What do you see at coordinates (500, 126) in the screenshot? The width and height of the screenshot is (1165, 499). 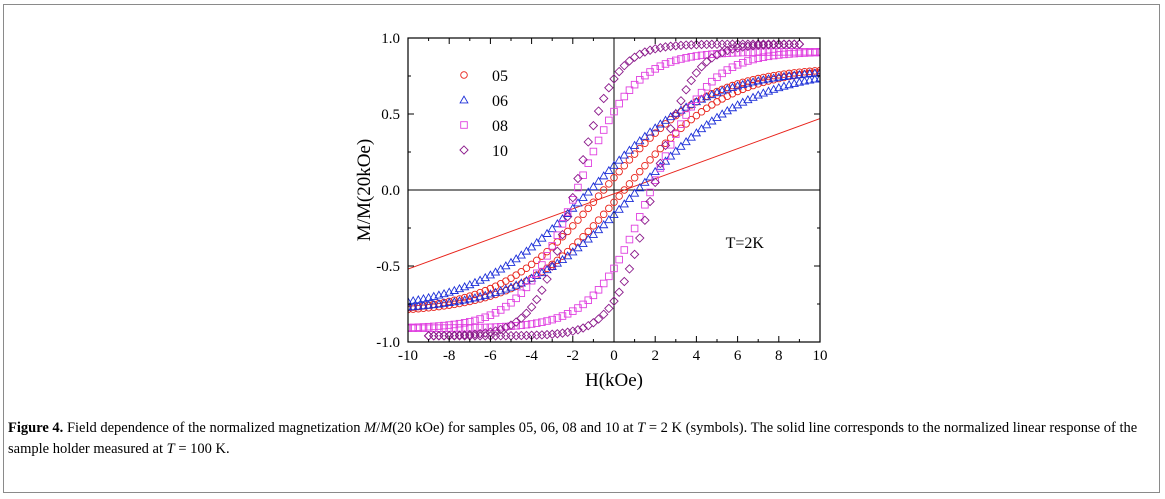 I see `legend-label-08: 08` at bounding box center [500, 126].